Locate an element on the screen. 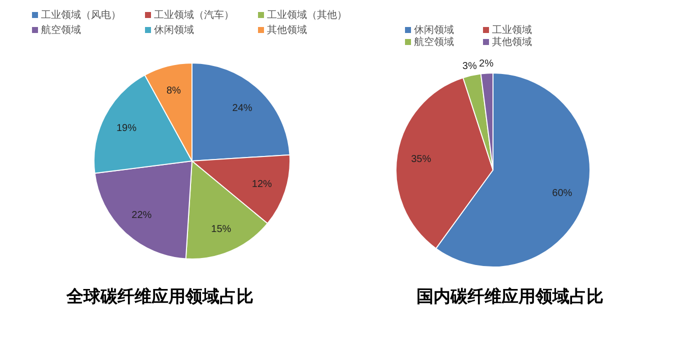 The height and width of the screenshot is (342, 686). data-label: 22% is located at coordinates (142, 216).